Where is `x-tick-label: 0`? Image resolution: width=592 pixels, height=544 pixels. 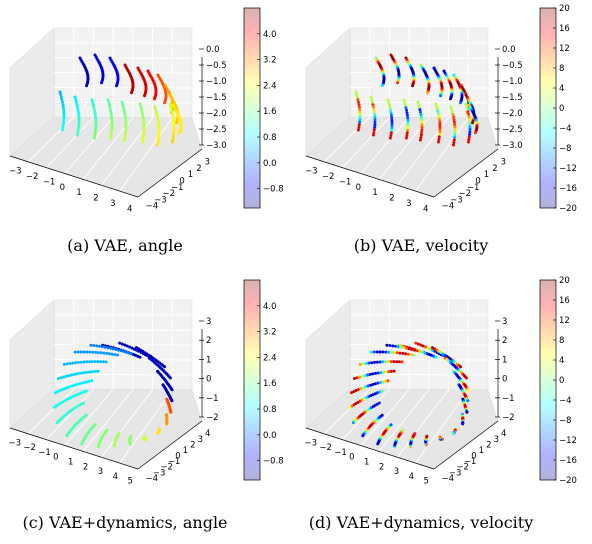
x-tick-label: 0 is located at coordinates (62, 188).